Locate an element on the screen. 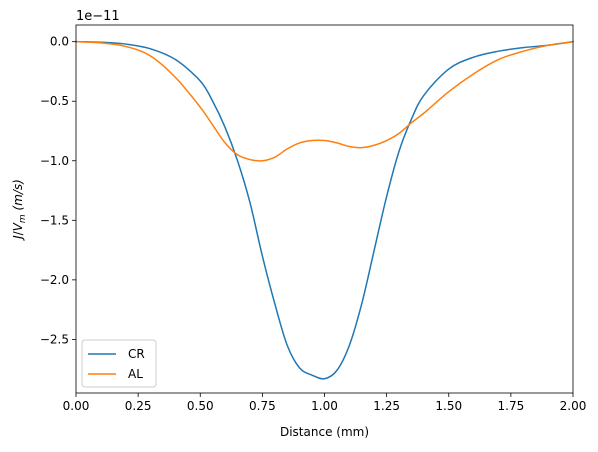 This screenshot has width=598, height=452. legend: CR AL is located at coordinates (119, 363).